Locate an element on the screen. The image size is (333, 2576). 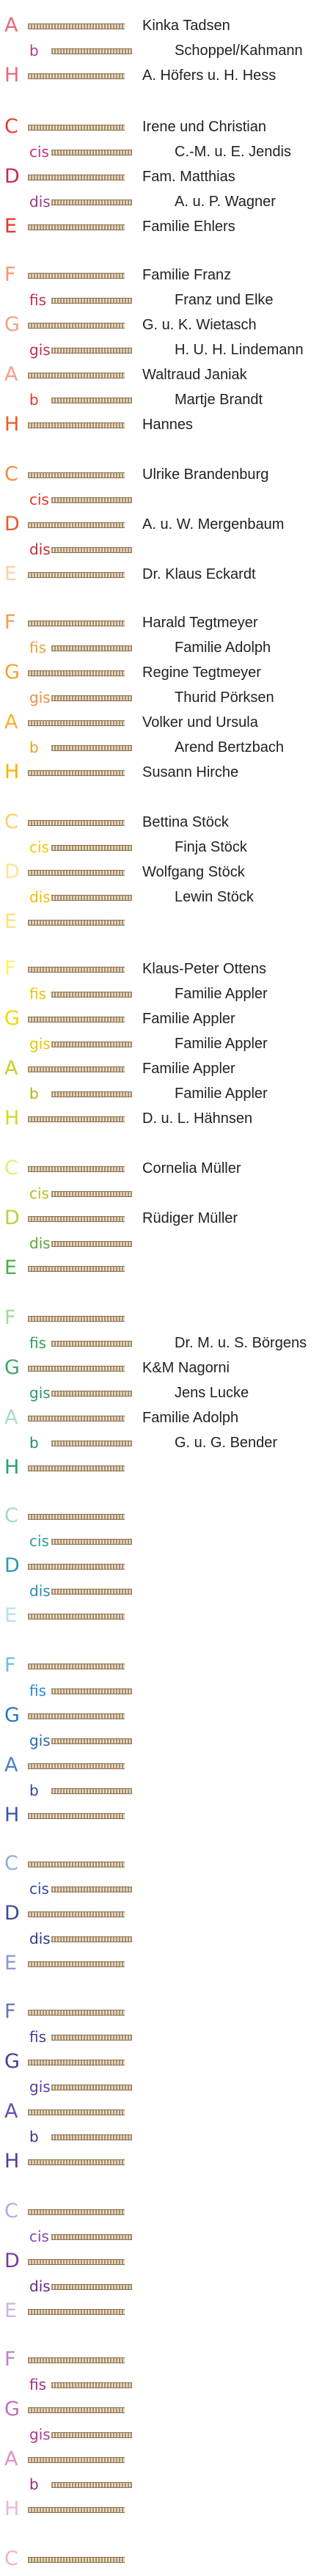
sponsor-name: Finja Stöck is located at coordinates (211, 847).